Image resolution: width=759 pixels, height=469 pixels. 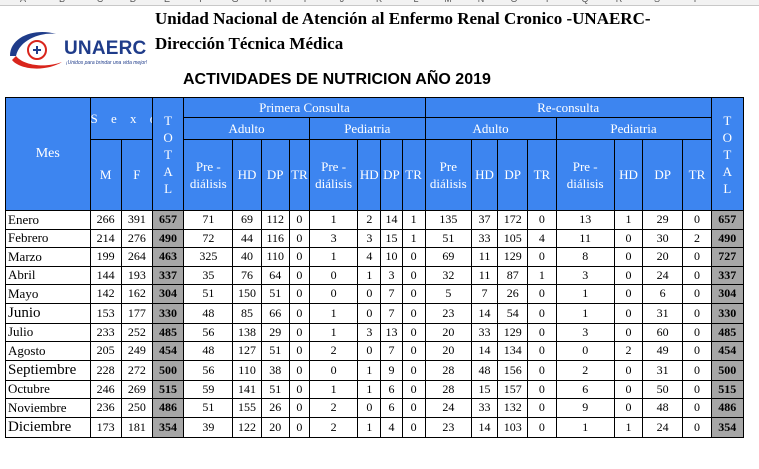 What do you see at coordinates (168, 313) in the screenshot?
I see `cell-total: 330` at bounding box center [168, 313].